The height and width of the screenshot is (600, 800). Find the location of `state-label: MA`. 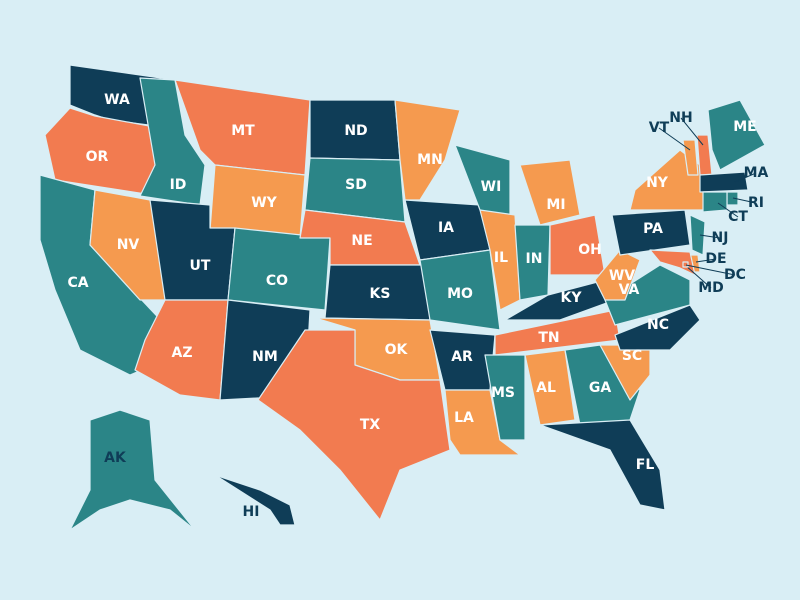

state-label: MA is located at coordinates (756, 173).